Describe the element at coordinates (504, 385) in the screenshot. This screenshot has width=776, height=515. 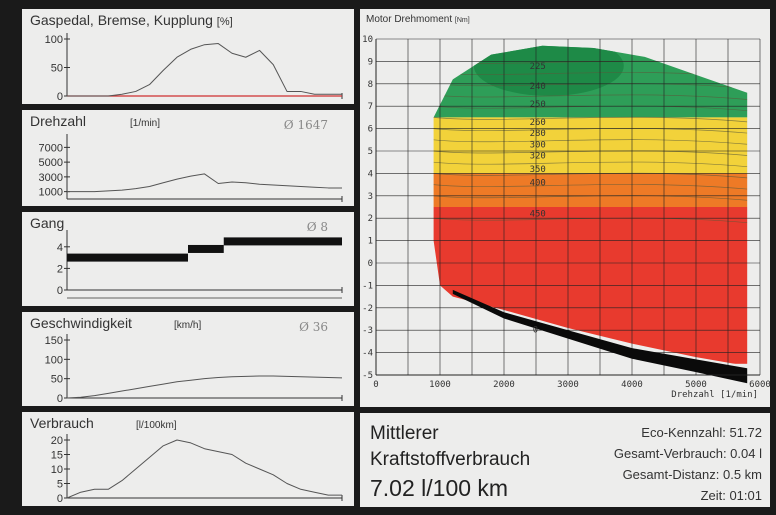
I see `motor-x-tick-label: 2000` at that location.